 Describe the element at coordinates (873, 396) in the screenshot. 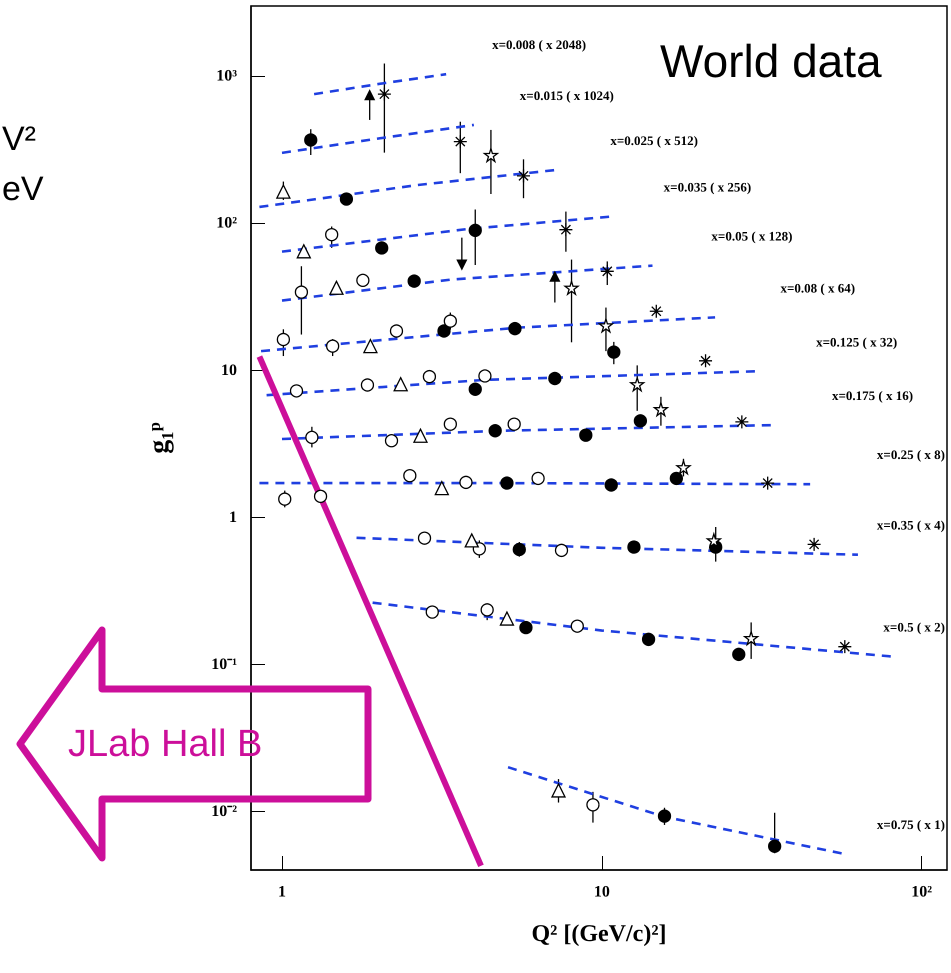

I see `text: x=0.175 ( x 16)` at that location.